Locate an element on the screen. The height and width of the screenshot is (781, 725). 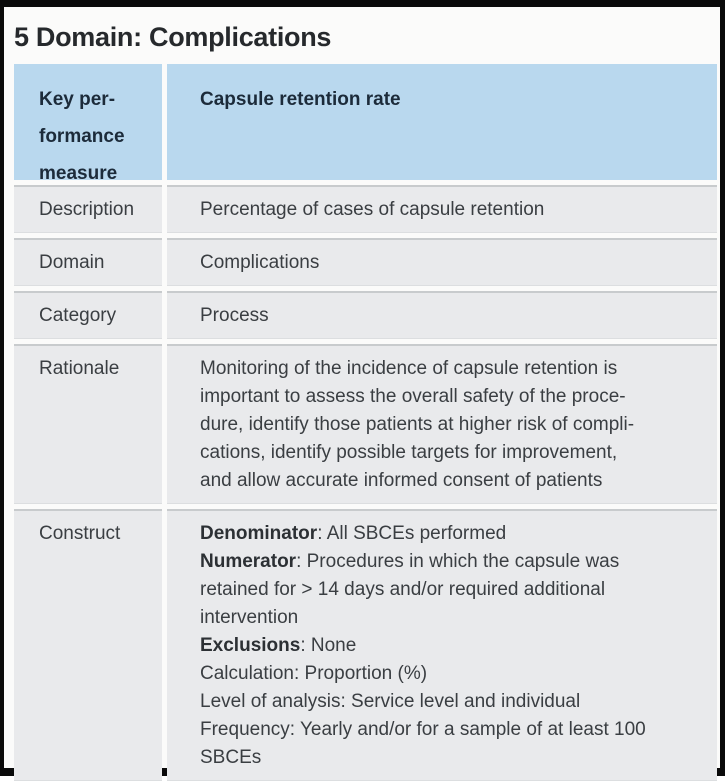
text-line: Percentage of cases of capsule retention is located at coordinates (372, 209).